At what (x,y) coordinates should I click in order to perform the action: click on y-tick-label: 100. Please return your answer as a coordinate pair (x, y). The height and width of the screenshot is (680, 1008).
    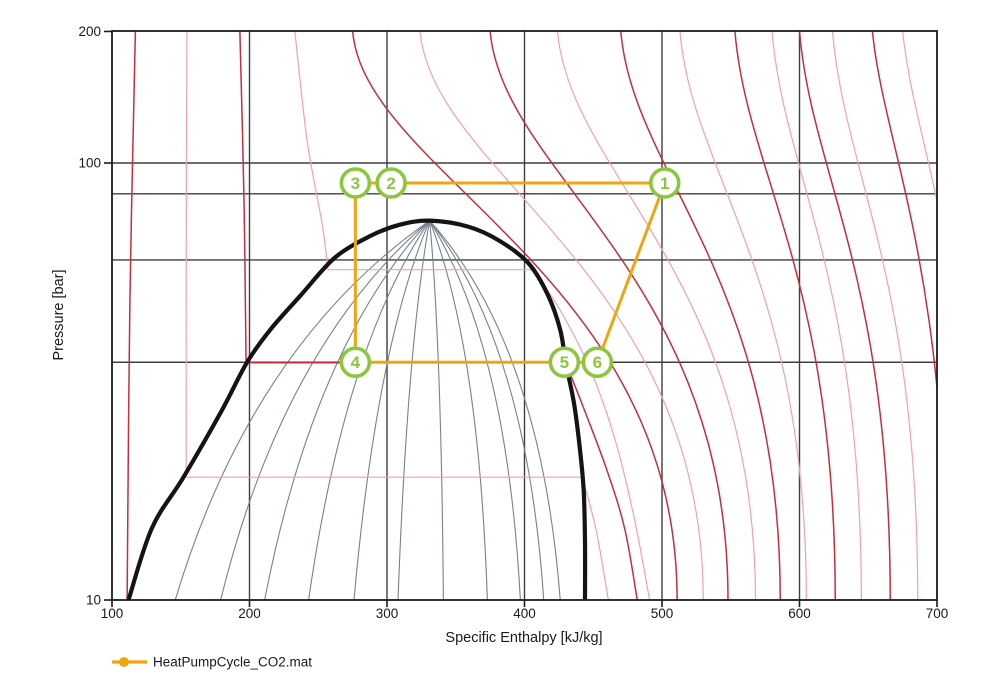
    Looking at the image, I should click on (89, 163).